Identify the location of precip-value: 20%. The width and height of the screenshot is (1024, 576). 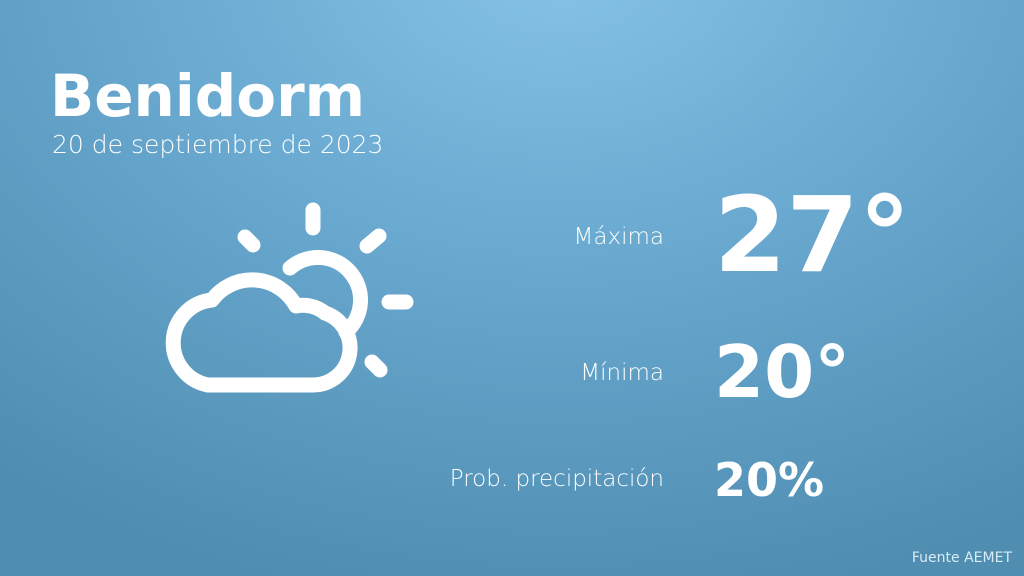
(769, 480).